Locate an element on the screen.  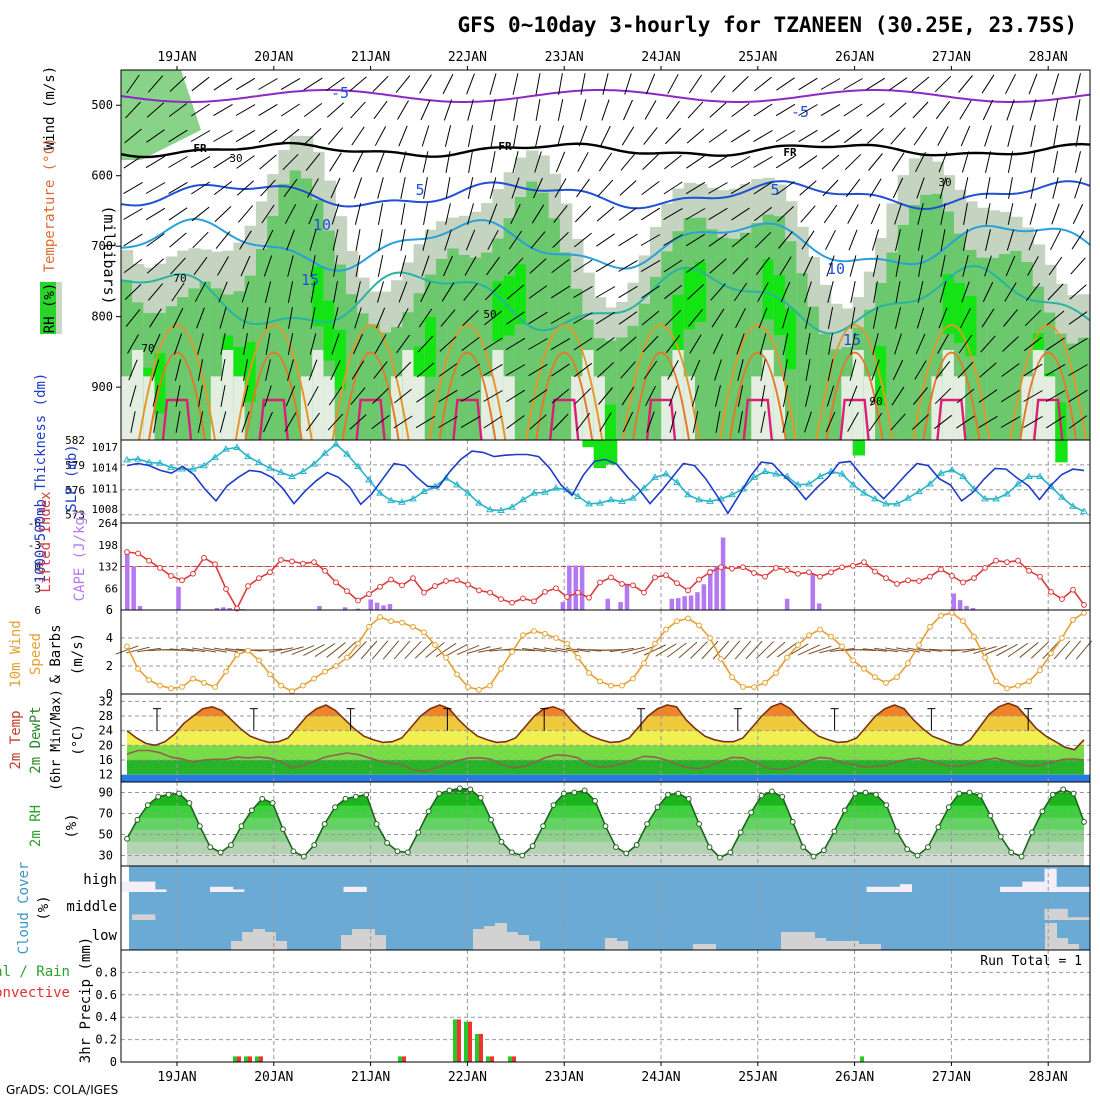
rh-shade-green is located at coordinates (802, 356).